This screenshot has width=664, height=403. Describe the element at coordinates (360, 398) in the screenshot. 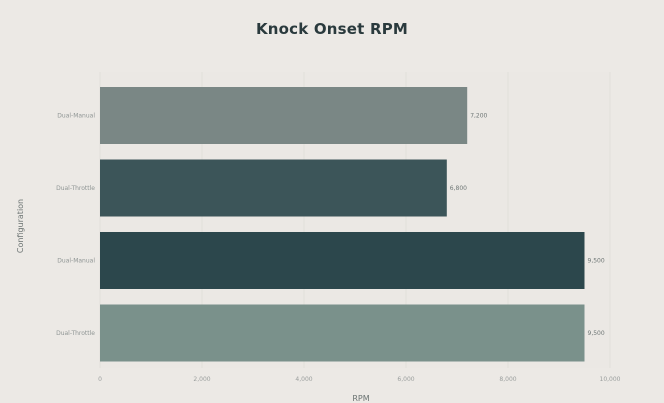

I see `x-axis-title: RPM` at that location.